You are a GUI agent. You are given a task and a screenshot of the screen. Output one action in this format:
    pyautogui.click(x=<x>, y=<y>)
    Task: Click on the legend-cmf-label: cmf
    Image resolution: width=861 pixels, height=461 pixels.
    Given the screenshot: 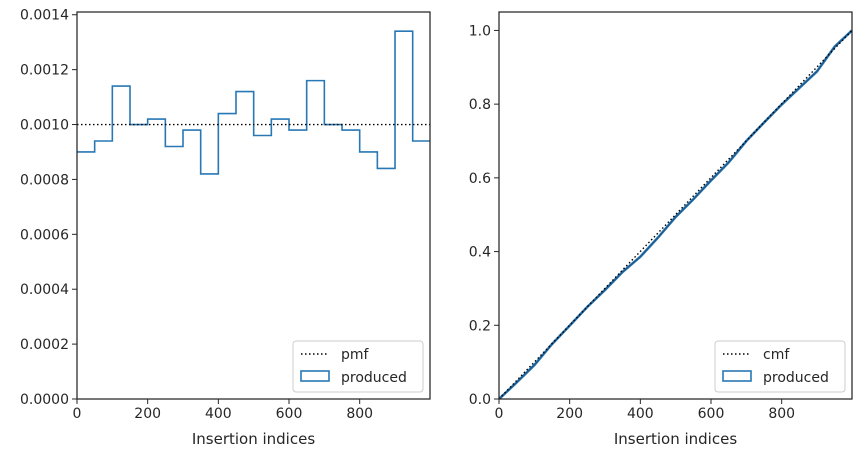 What is the action you would take?
    pyautogui.click(x=776, y=355)
    